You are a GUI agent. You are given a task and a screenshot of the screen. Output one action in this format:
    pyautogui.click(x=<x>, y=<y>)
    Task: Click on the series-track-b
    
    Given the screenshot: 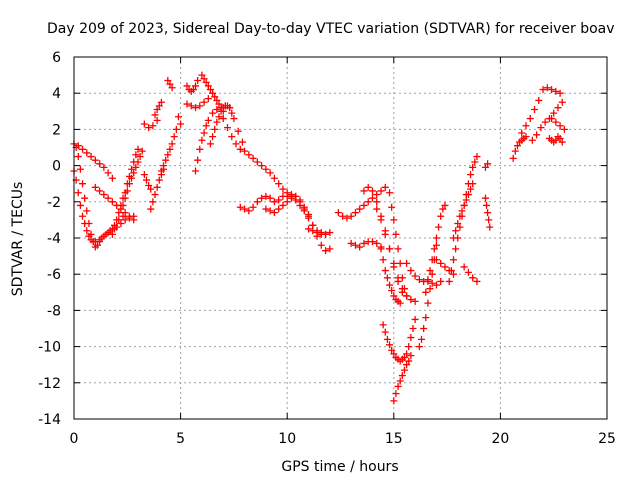 What is the action you would take?
    pyautogui.click(x=104, y=206)
    